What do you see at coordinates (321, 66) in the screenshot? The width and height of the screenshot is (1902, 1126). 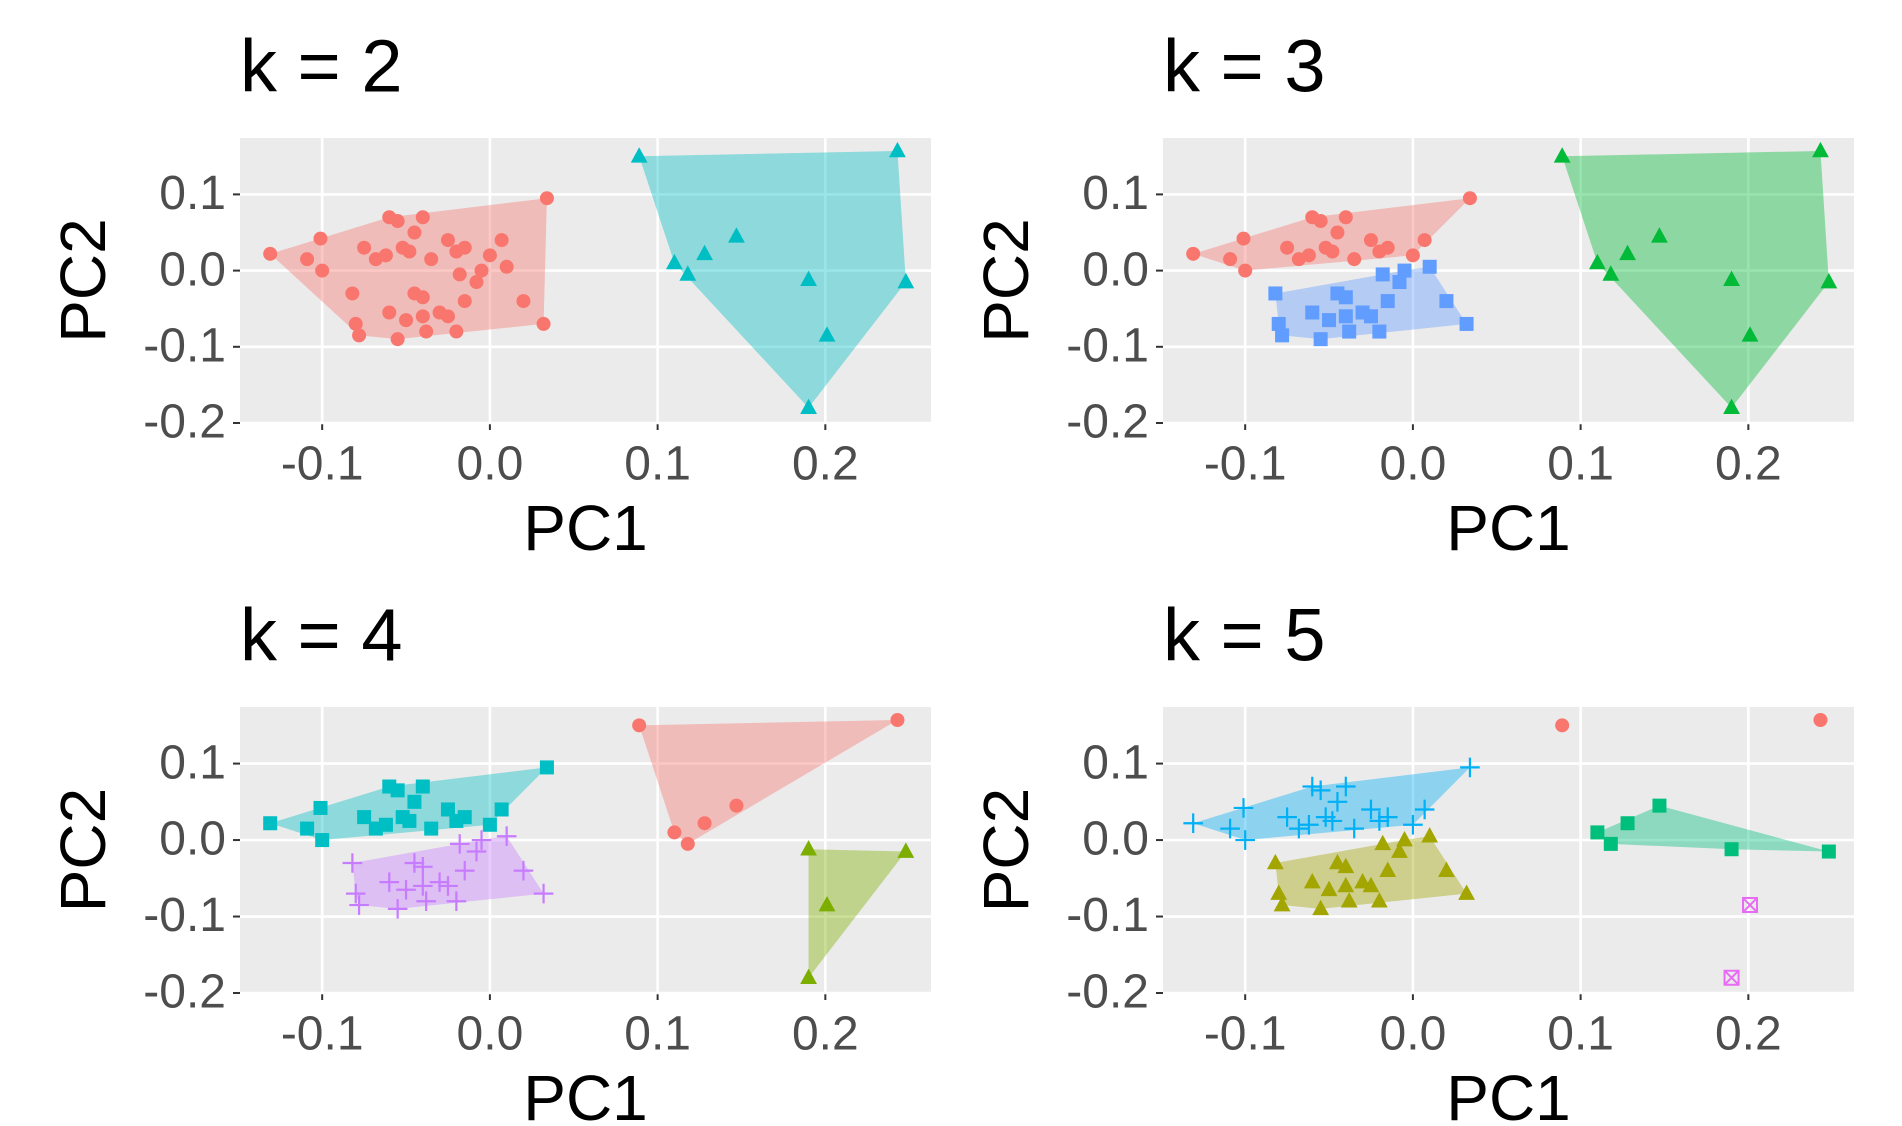 I see `chart-title: k = 2` at bounding box center [321, 66].